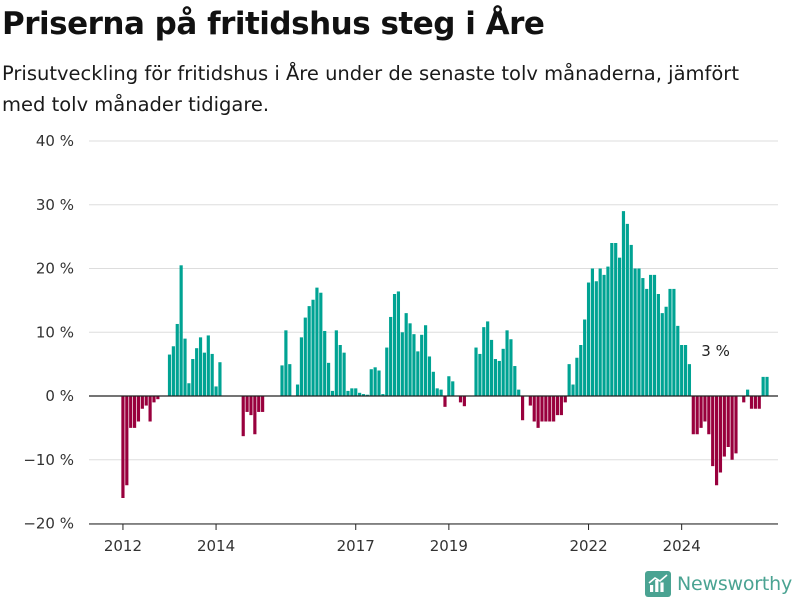 The height and width of the screenshot is (600, 800). Describe the element at coordinates (658, 584) in the screenshot. I see `bar-chart-icon` at that location.